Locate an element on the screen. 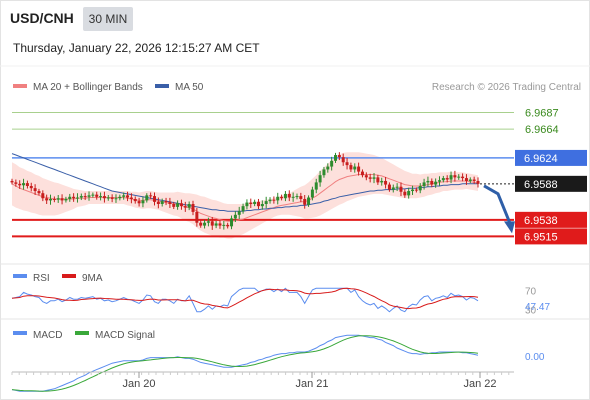 This screenshot has width=590, height=400. ma50-legend-swatch is located at coordinates (162, 86).